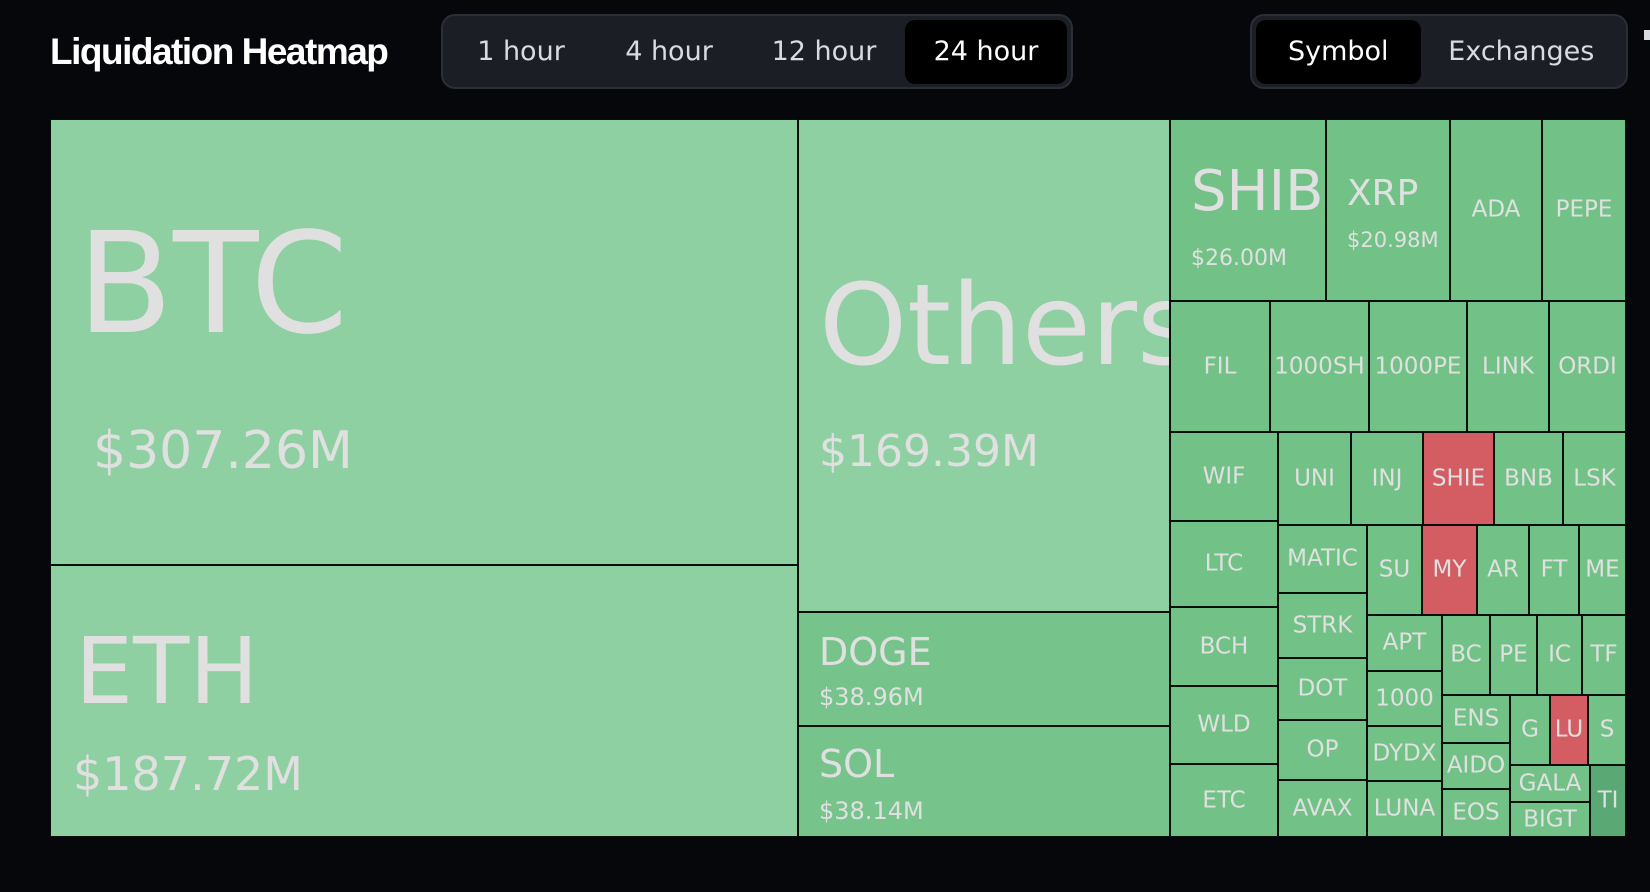 This screenshot has height=892, width=1650. I want to click on heatmap-tile-ordi: ORDI, so click(1587, 366).